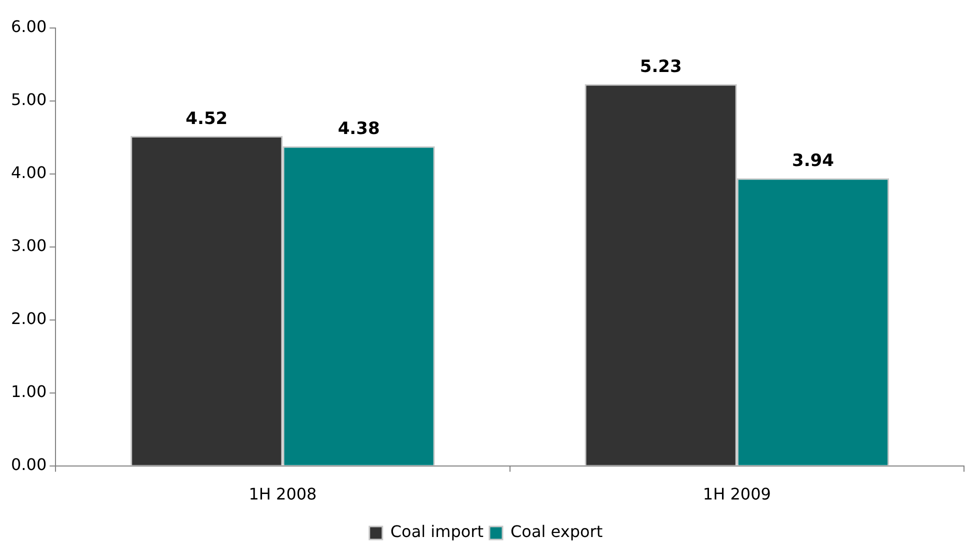 This screenshot has width=976, height=559. Describe the element at coordinates (359, 129) in the screenshot. I see `data-label: 4.38` at that location.